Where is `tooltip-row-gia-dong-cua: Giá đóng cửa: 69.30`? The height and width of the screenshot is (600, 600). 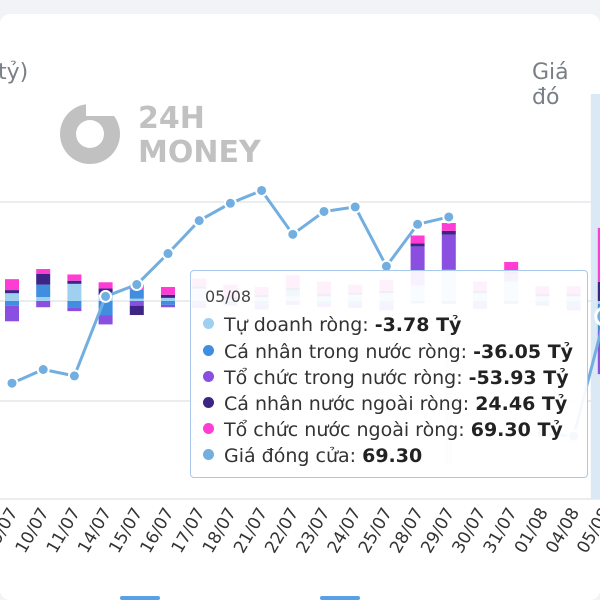
tooltip-row-gia-dong-cua: Giá đóng cửa: 69.30 is located at coordinates (312, 456).